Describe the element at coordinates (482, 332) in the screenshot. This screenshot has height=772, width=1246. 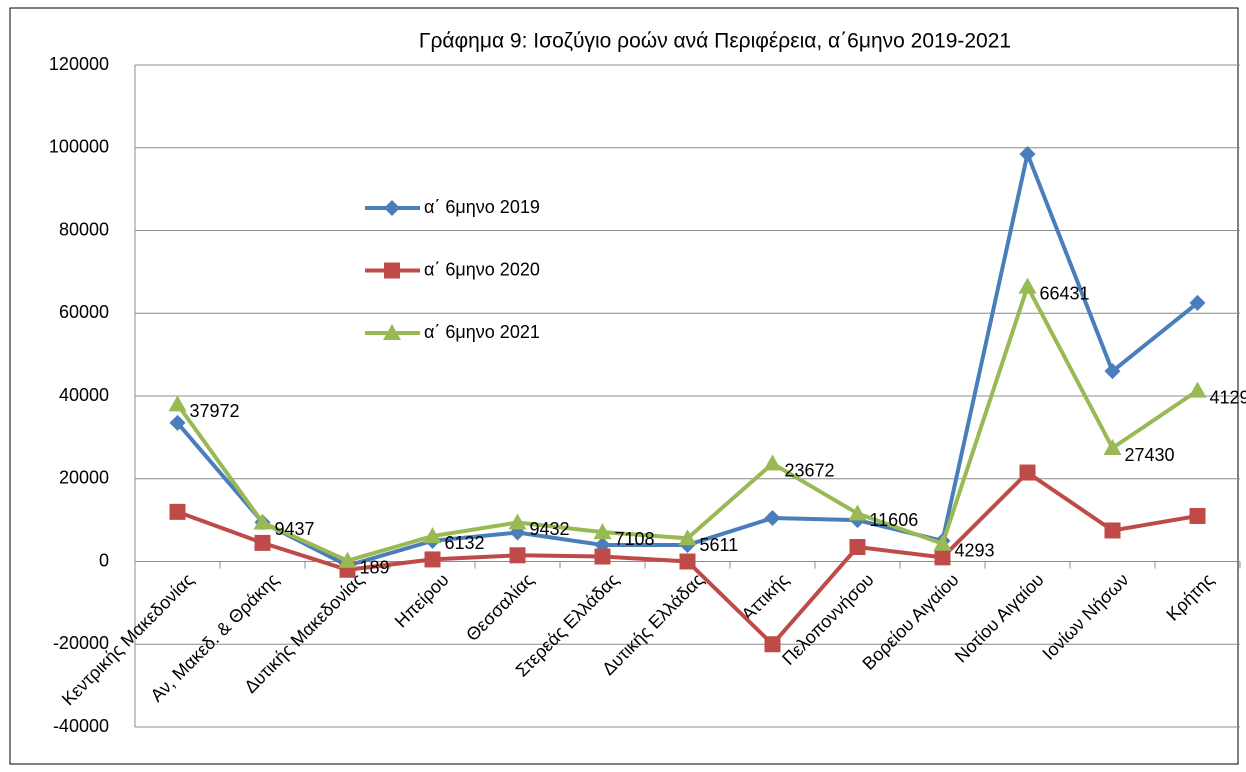
I see `legend-label: α΄ 6μηνο 2021` at that location.